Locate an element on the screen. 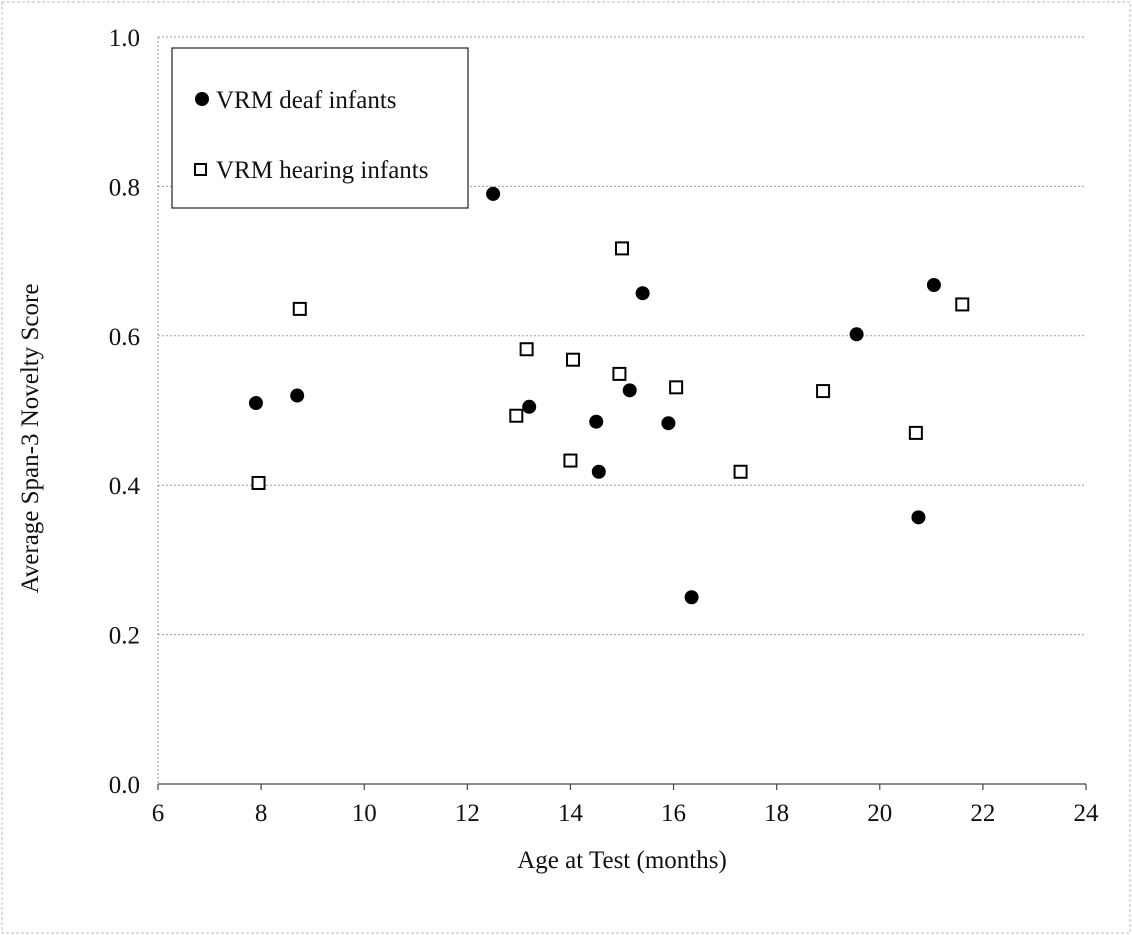 Image resolution: width=1132 pixels, height=935 pixels. y-tick-label: 0.6 is located at coordinates (124, 337).